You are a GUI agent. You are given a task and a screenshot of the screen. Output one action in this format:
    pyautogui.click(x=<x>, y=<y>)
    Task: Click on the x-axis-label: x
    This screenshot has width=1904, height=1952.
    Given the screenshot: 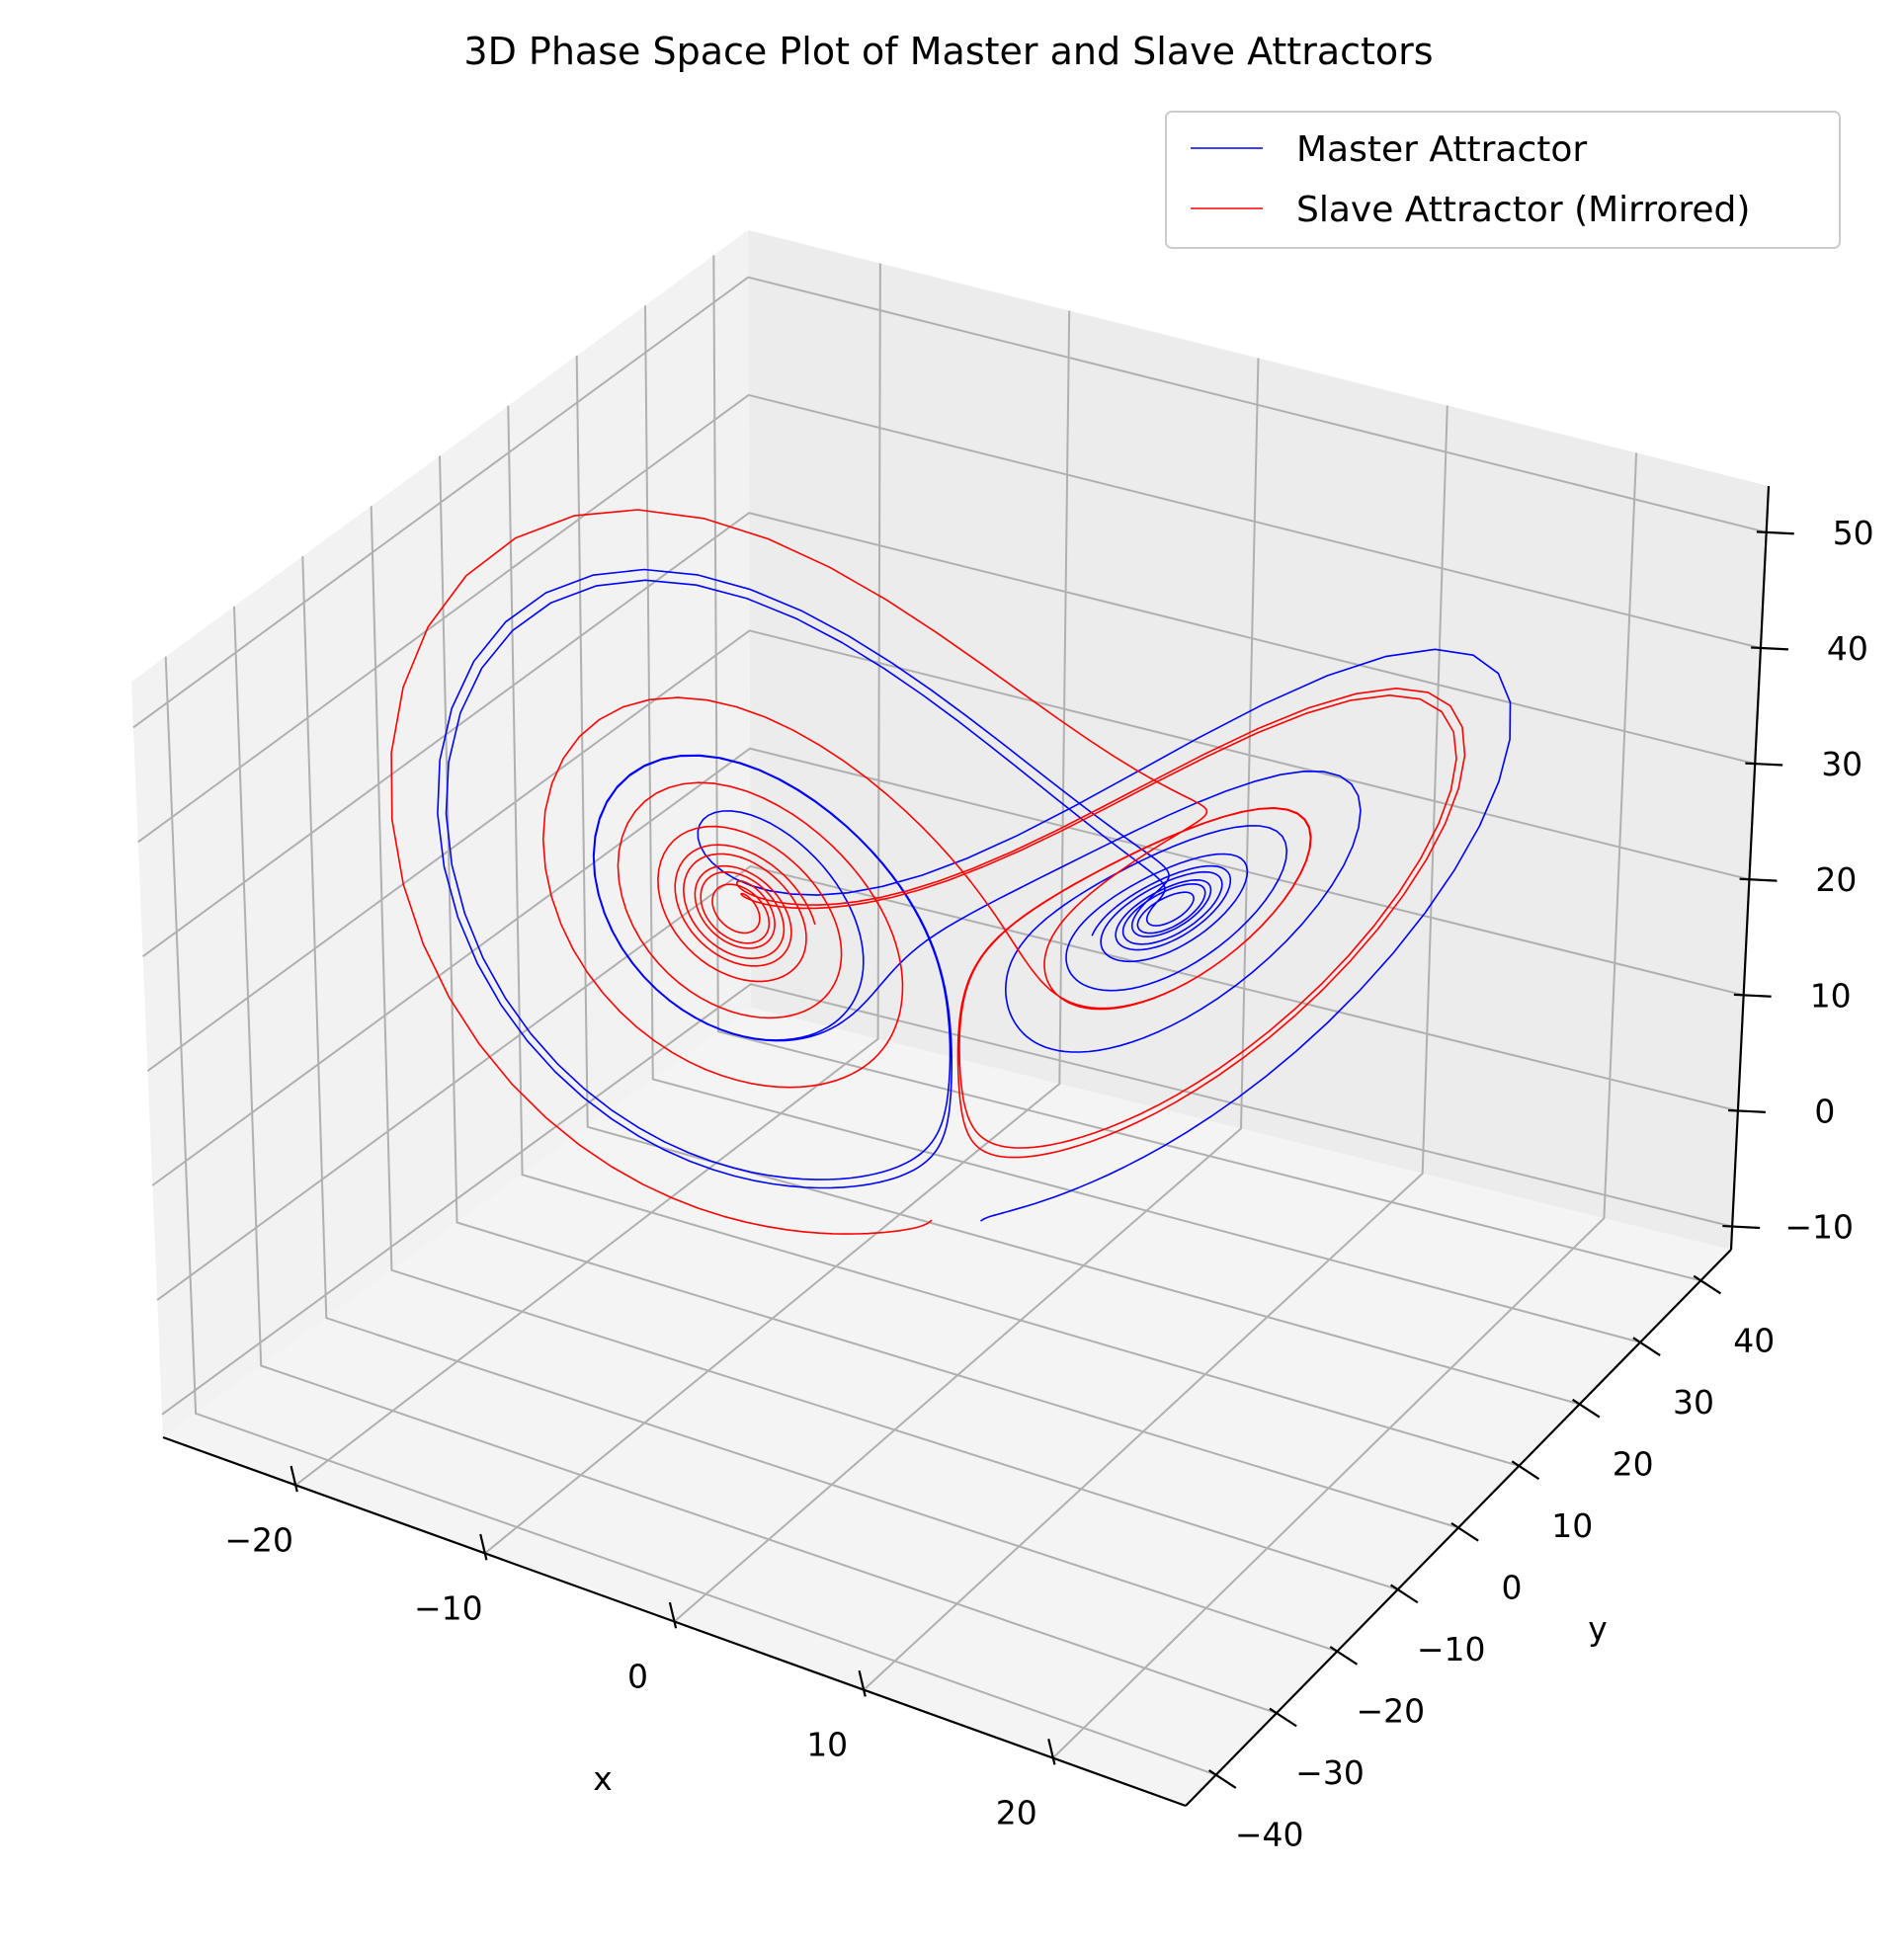 What is the action you would take?
    pyautogui.click(x=603, y=1778)
    